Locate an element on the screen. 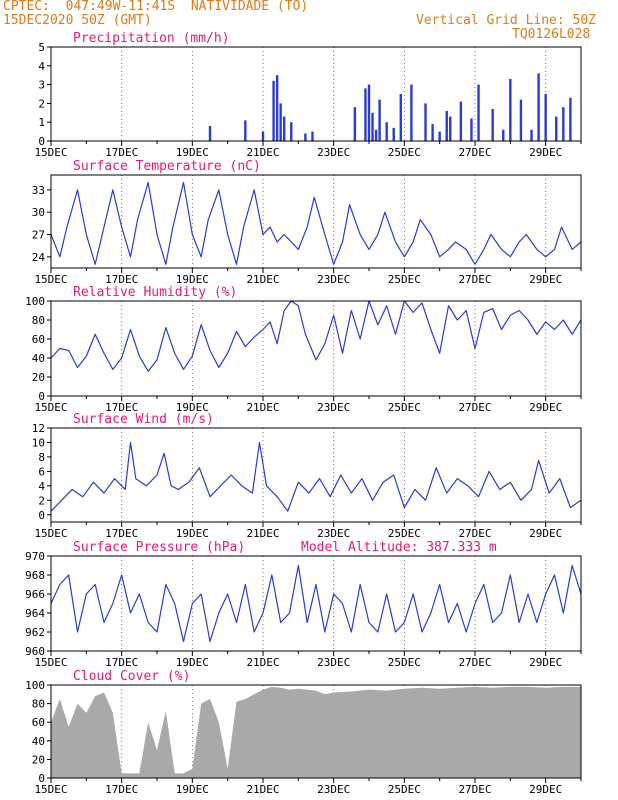 The width and height of the screenshot is (618, 800). wind-xtick-label: 27DEC is located at coordinates (474, 533).